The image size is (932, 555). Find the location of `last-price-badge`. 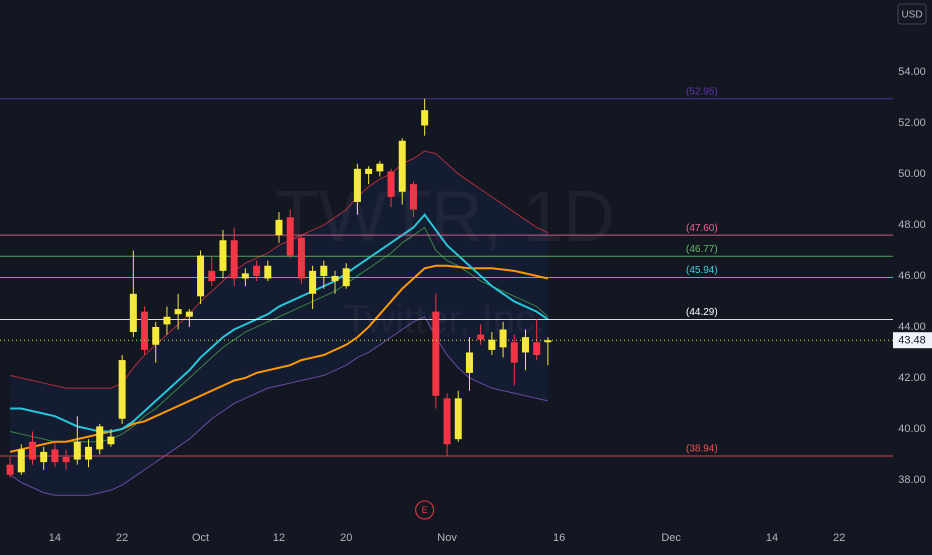

last-price-badge is located at coordinates (912, 340).